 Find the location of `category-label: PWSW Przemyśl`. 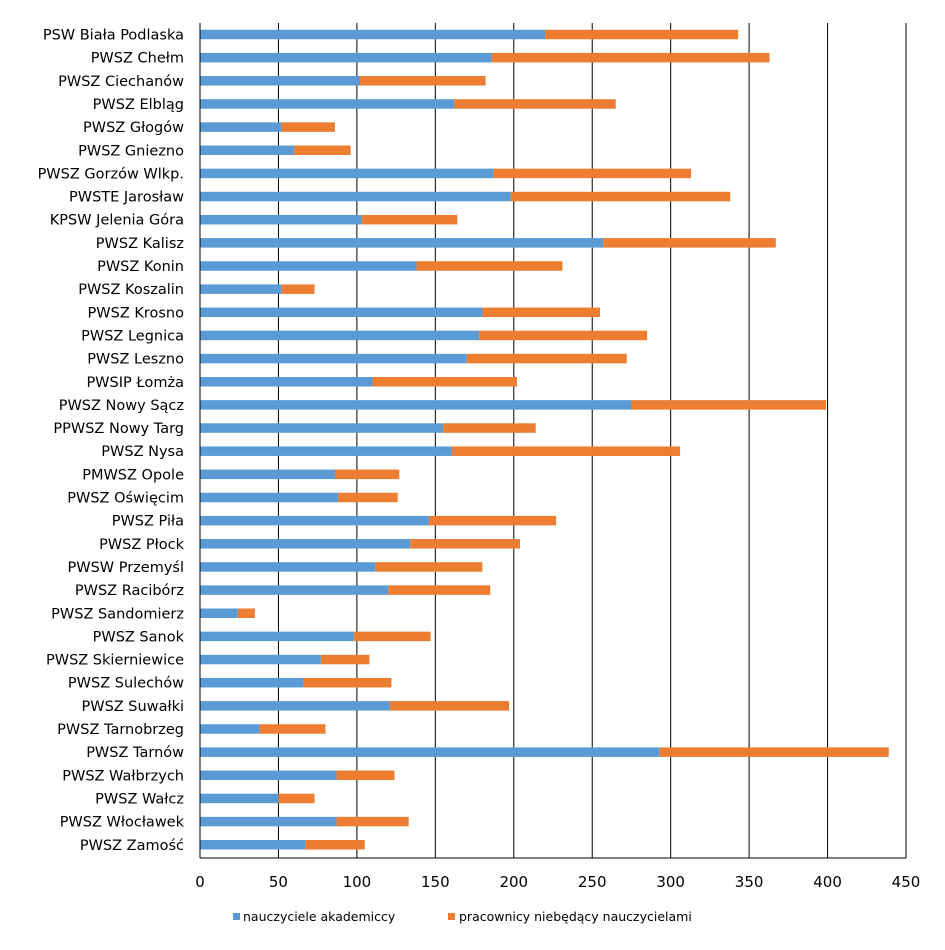

category-label: PWSW Przemyśl is located at coordinates (125, 568).